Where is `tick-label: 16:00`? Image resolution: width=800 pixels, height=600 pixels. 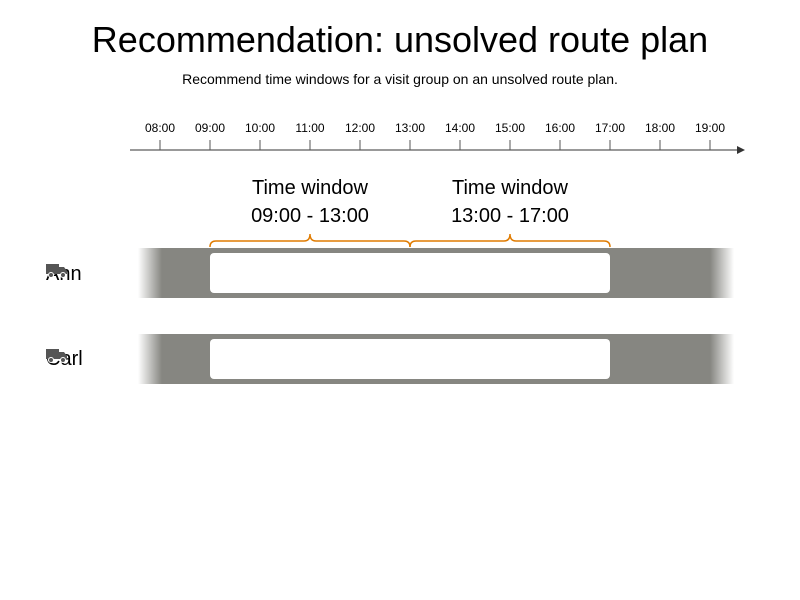 tick-label: 16:00 is located at coordinates (560, 128).